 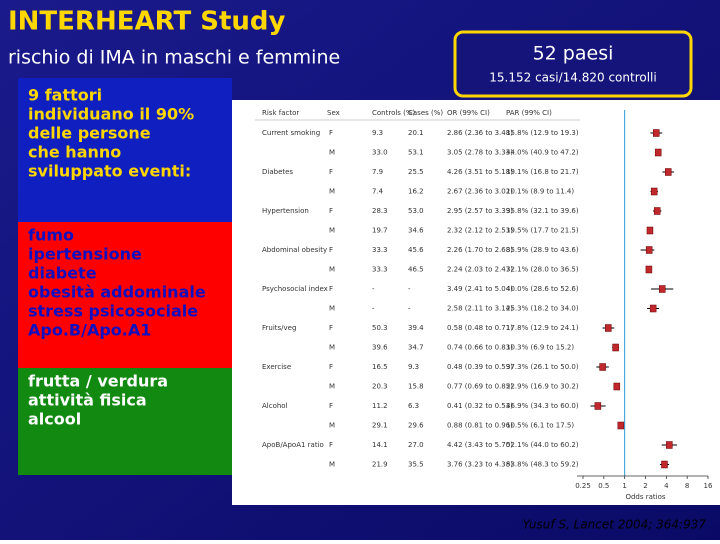 I want to click on table-cell: 15.8, so click(x=416, y=387).